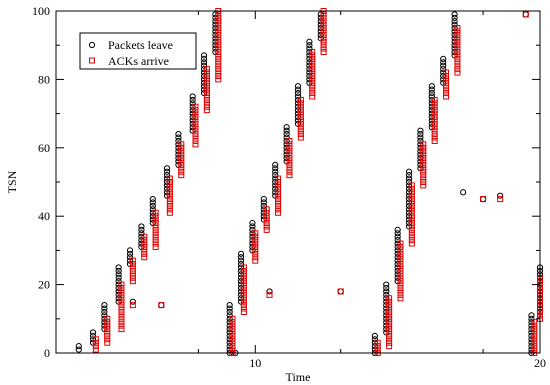  I want to click on legend-entry-packets-leave: Packets leave, so click(140, 45).